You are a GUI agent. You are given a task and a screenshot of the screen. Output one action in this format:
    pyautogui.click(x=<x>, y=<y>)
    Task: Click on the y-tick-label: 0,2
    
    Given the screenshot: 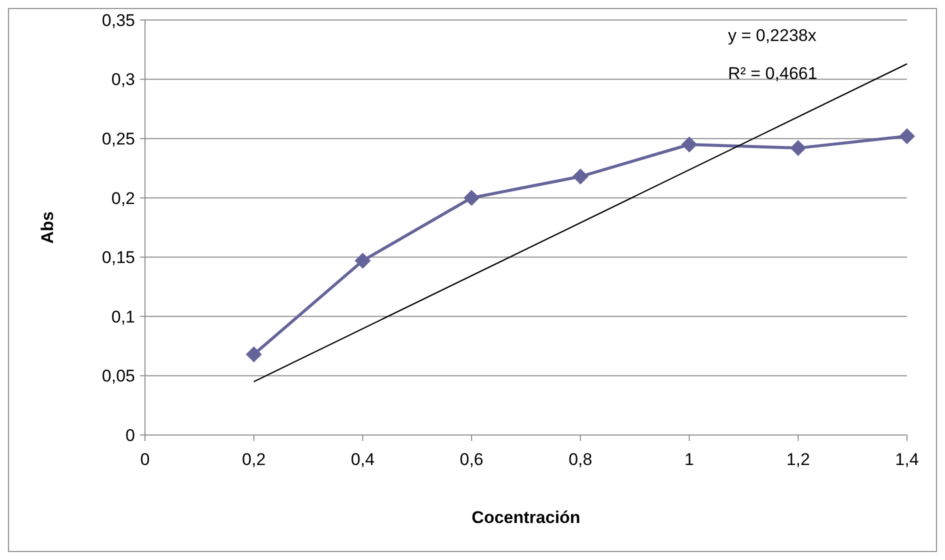 What is the action you would take?
    pyautogui.click(x=123, y=198)
    